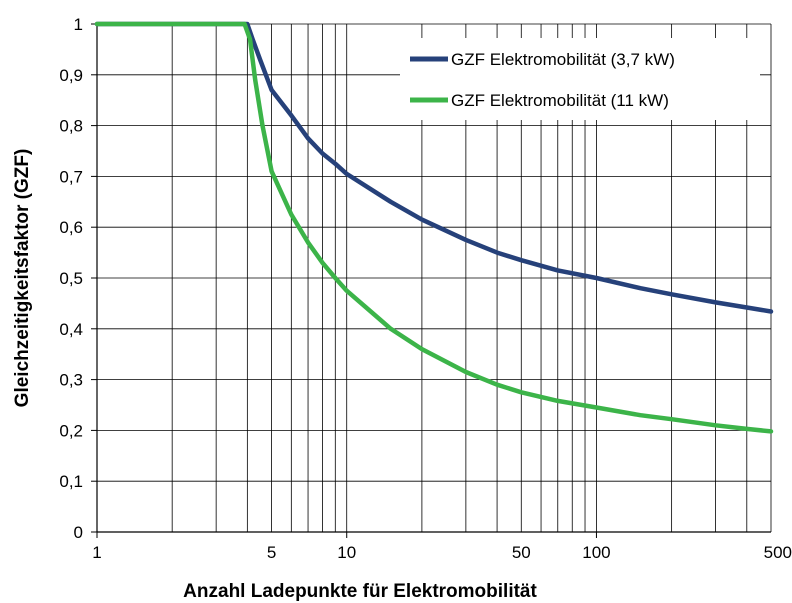 The image size is (792, 603). What do you see at coordinates (71, 329) in the screenshot?
I see `y-tick-label: 0,4` at bounding box center [71, 329].